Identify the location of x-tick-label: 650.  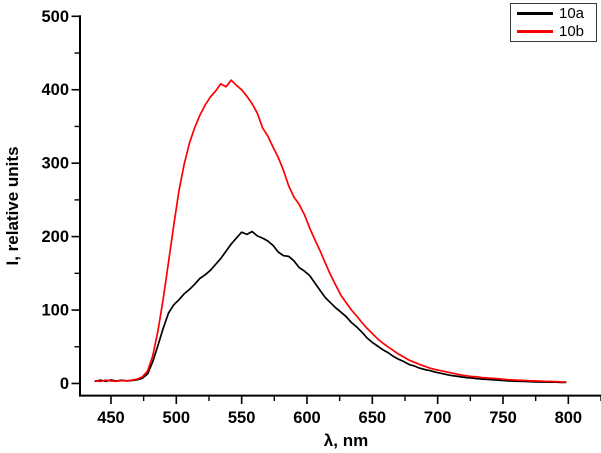
(373, 418).